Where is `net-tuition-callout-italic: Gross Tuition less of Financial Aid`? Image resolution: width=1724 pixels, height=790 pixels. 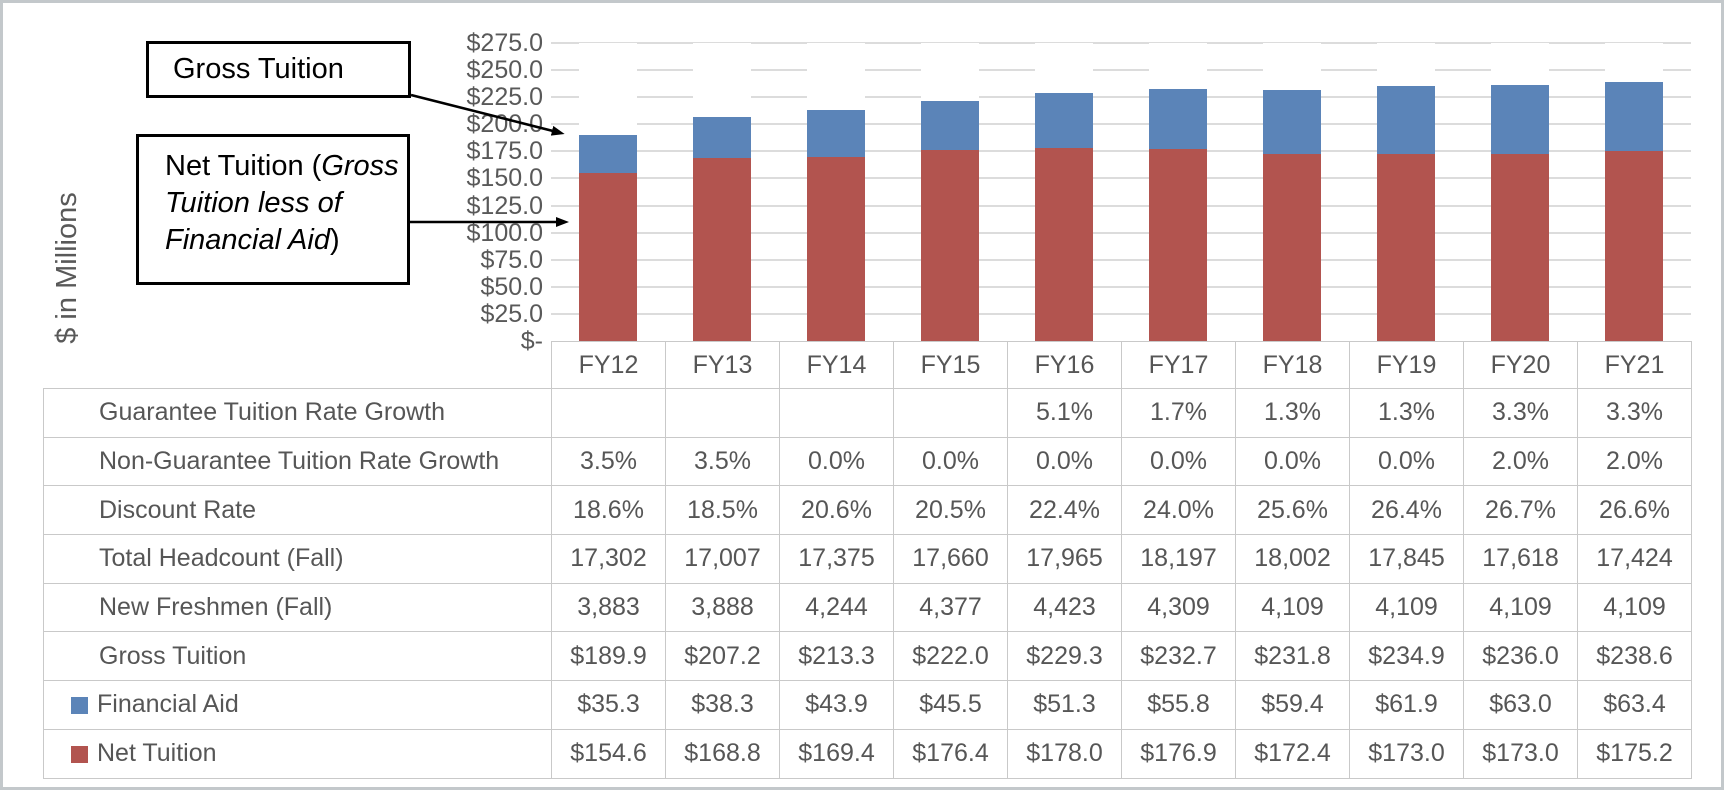
net-tuition-callout-italic: Gross Tuition less of Financial Aid is located at coordinates (282, 203).